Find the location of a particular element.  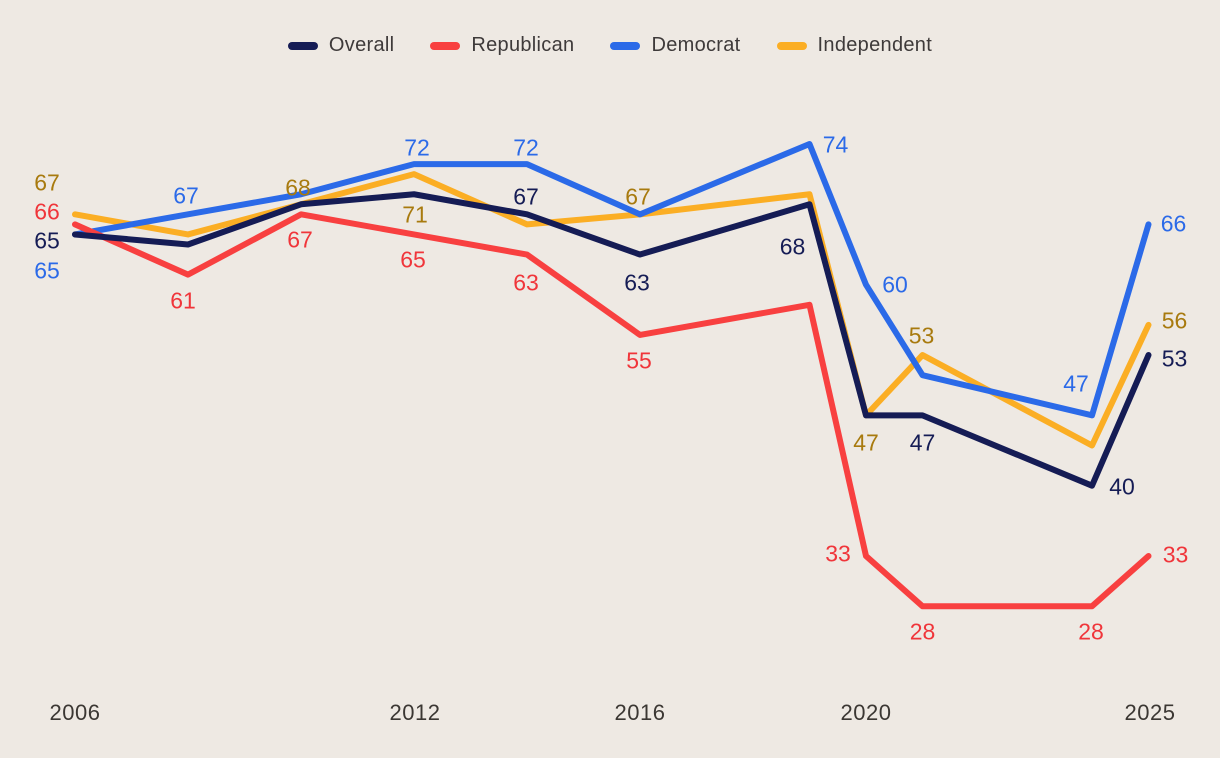

legend-item-overall: Overall is located at coordinates (341, 45).